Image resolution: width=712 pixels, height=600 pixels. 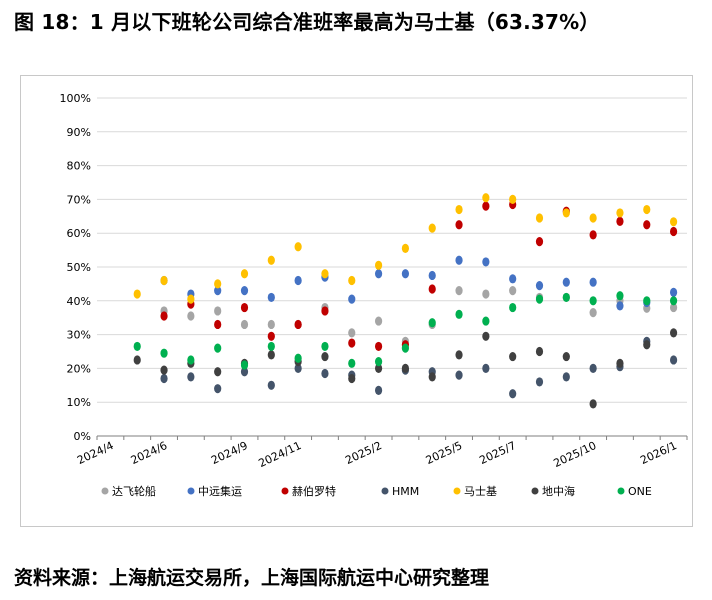 What do you see at coordinates (79, 368) in the screenshot?
I see `y-tick-label: 20%` at bounding box center [79, 368].